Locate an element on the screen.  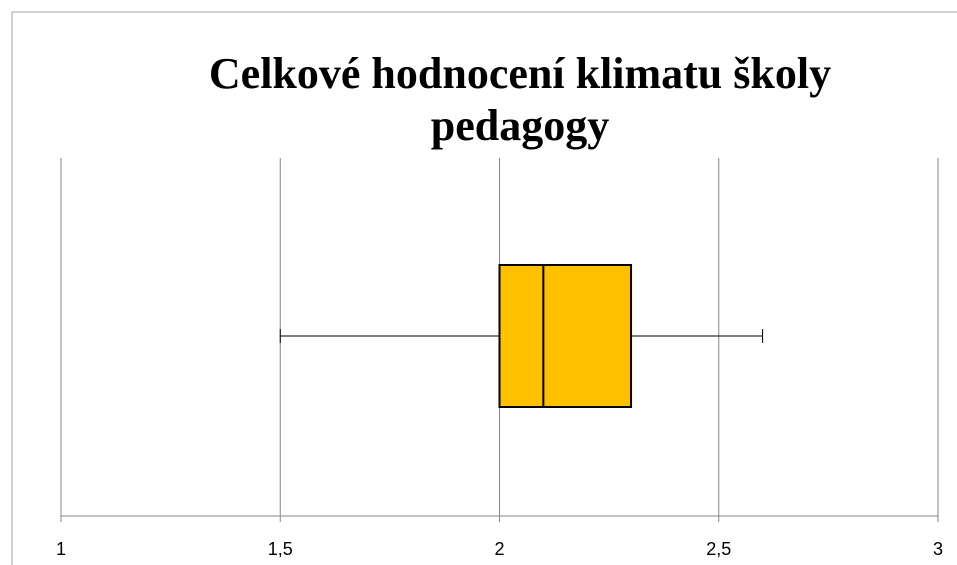
box is located at coordinates (565, 336).